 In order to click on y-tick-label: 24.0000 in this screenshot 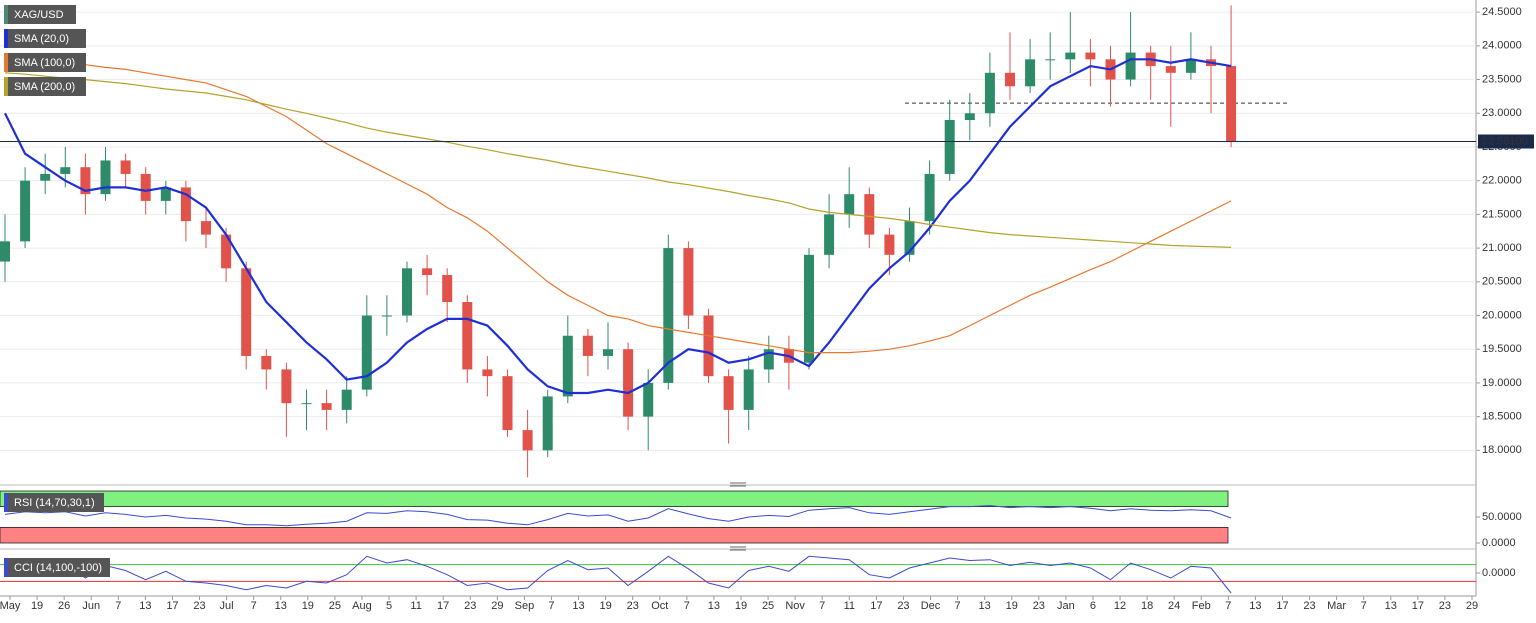, I will do `click(1502, 46)`.